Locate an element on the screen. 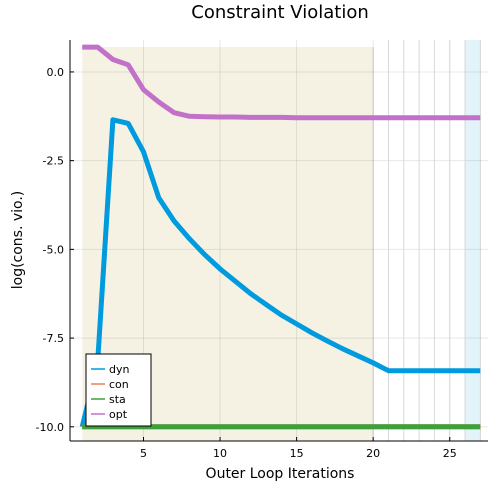  y-tick-label: -10.0 is located at coordinates (50, 427).